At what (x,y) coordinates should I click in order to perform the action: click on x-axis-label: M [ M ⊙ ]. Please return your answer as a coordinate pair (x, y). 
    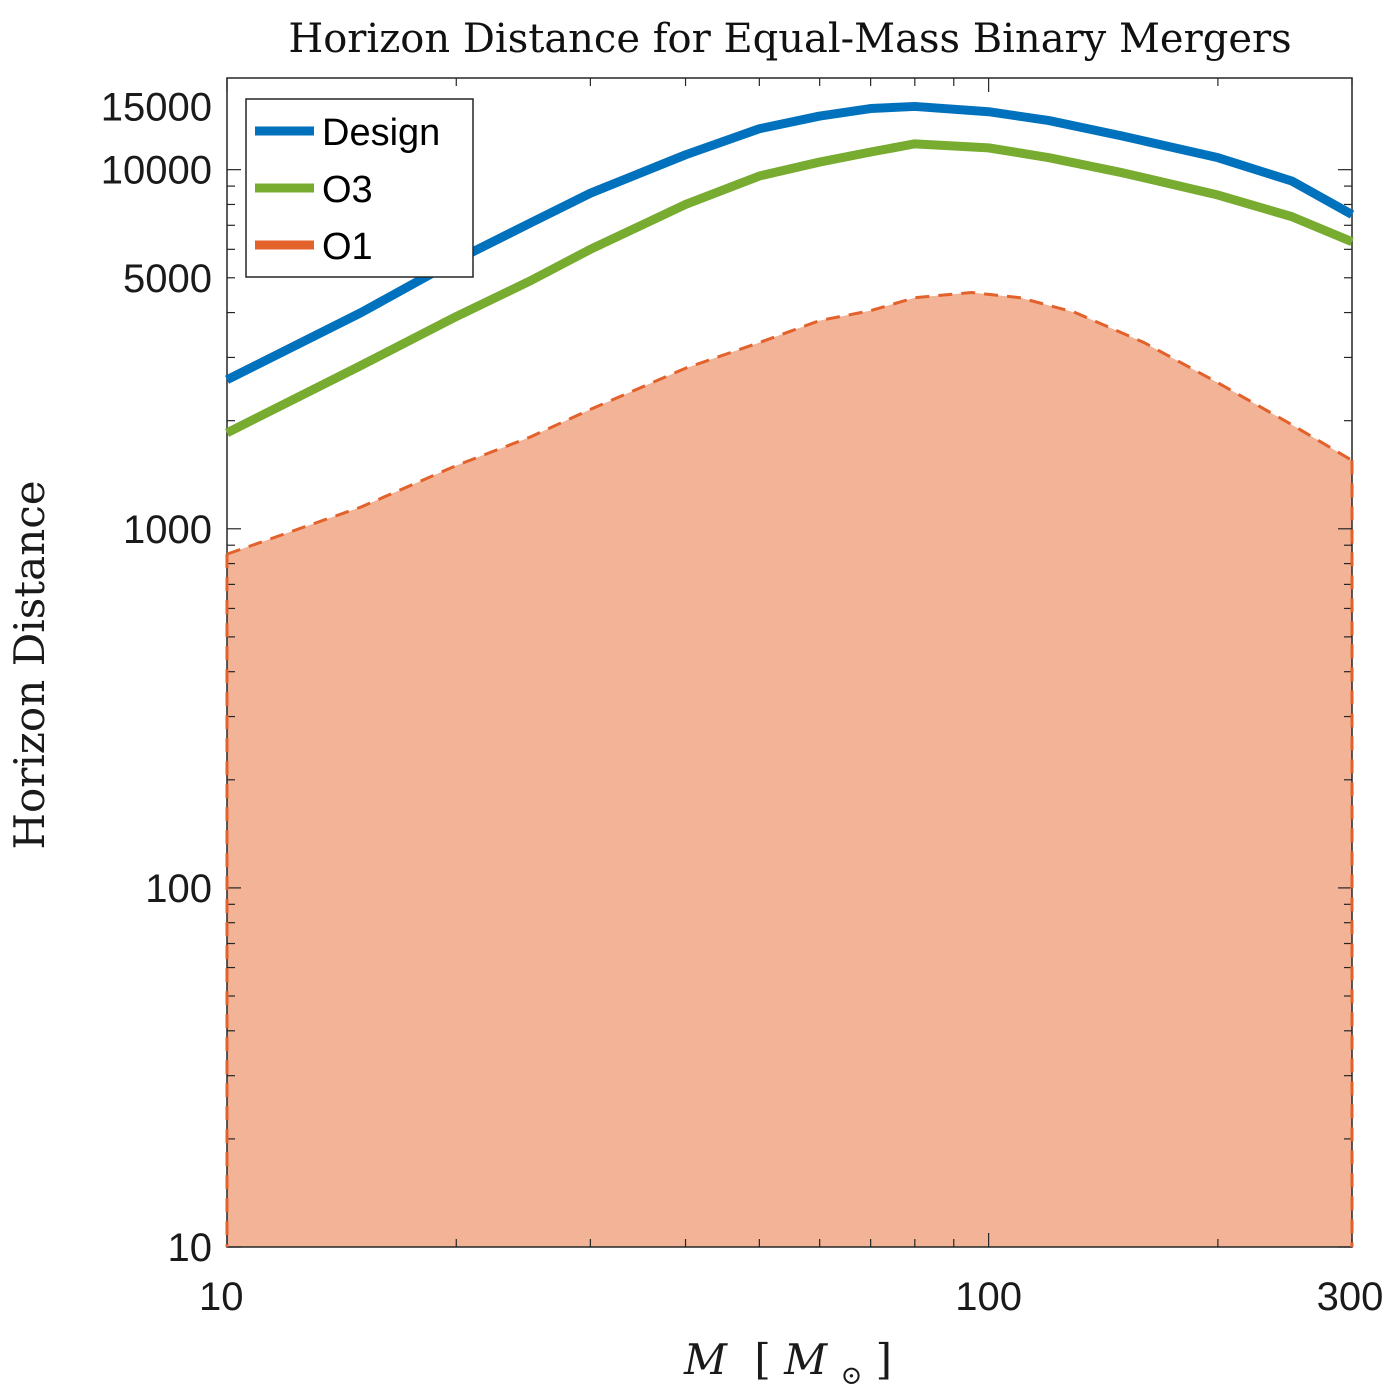
    Looking at the image, I should click on (787, 1364).